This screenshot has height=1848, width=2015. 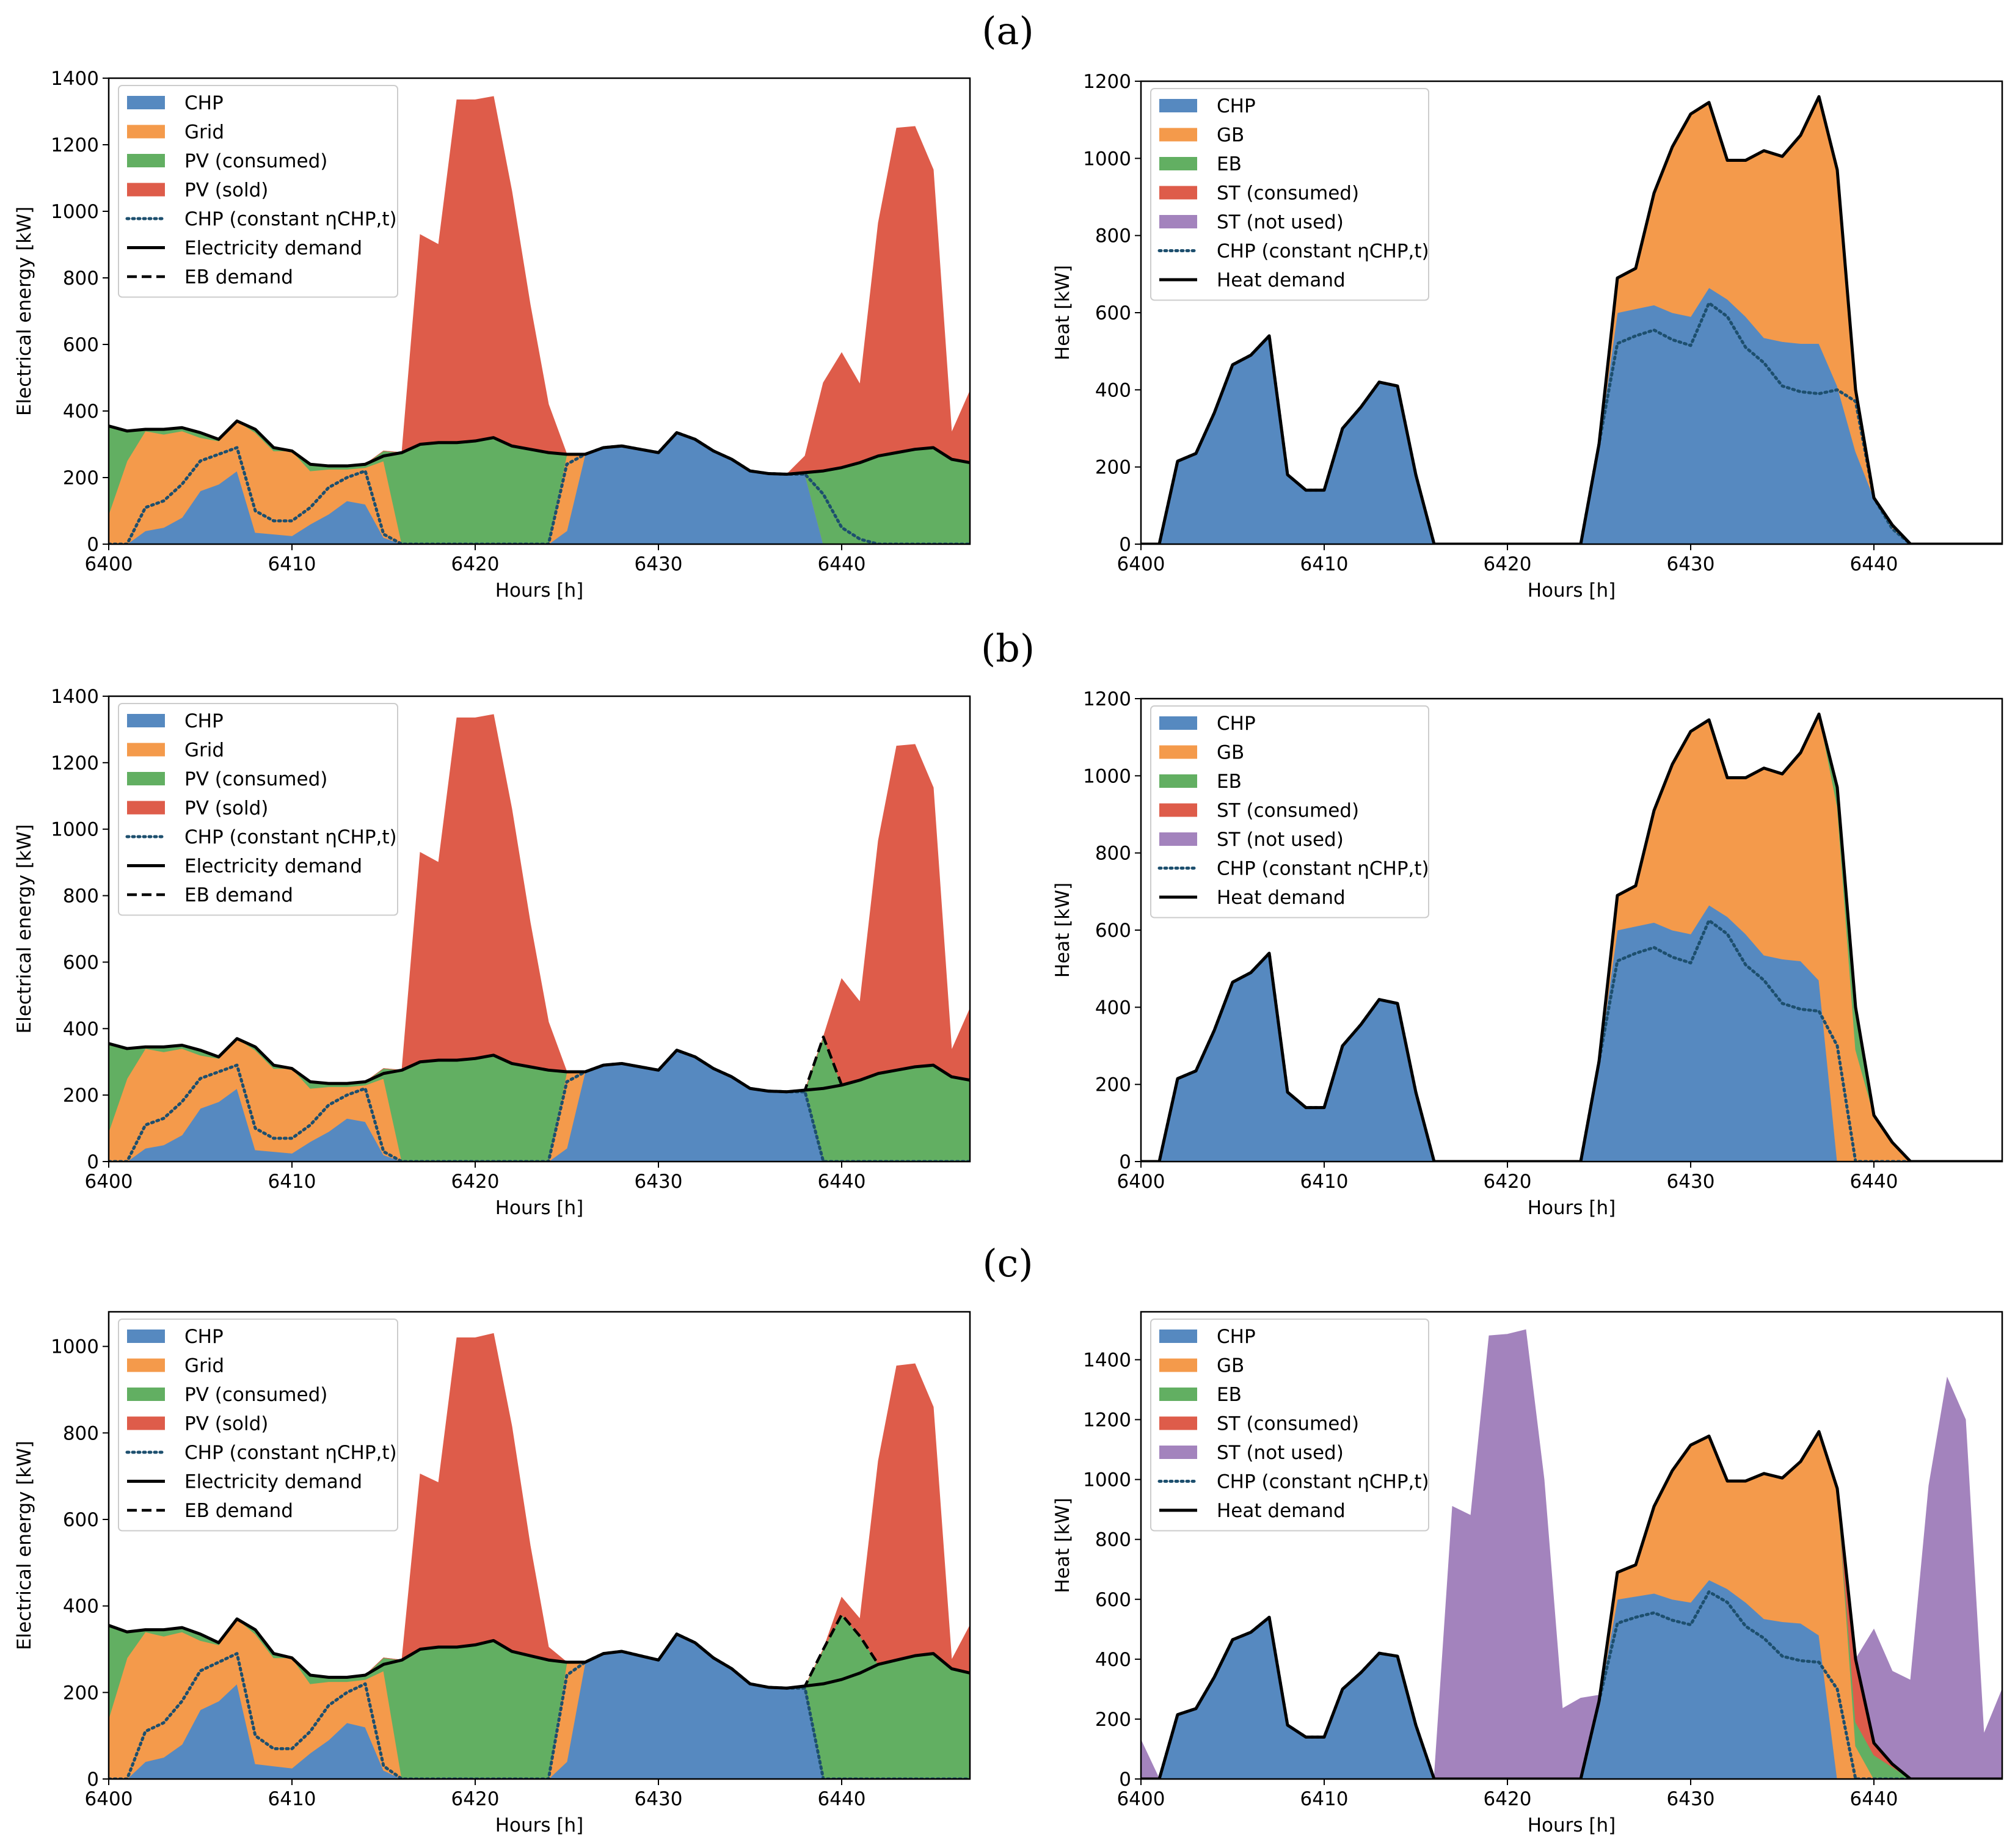 I want to click on area-chp, so click(x=1572, y=415).